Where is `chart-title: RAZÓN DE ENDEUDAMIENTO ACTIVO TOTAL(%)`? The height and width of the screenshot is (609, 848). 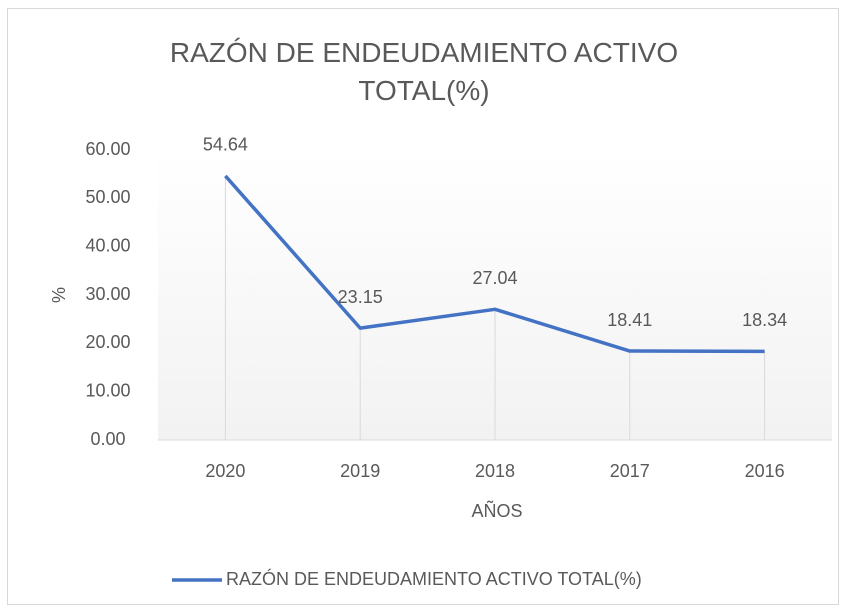 chart-title: RAZÓN DE ENDEUDAMIENTO ACTIVO TOTAL(%) is located at coordinates (424, 71).